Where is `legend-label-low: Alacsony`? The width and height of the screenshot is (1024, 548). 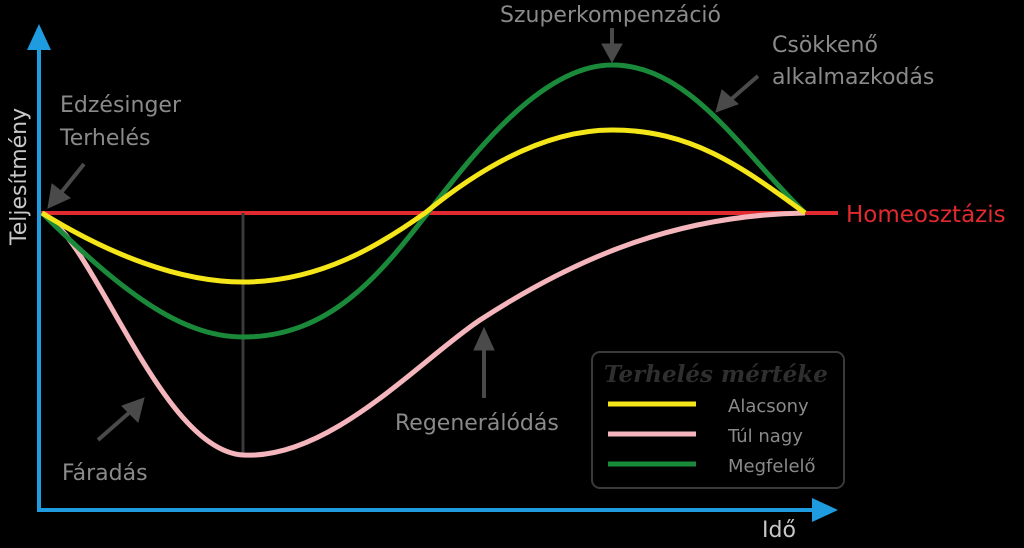 legend-label-low: Alacsony is located at coordinates (768, 406).